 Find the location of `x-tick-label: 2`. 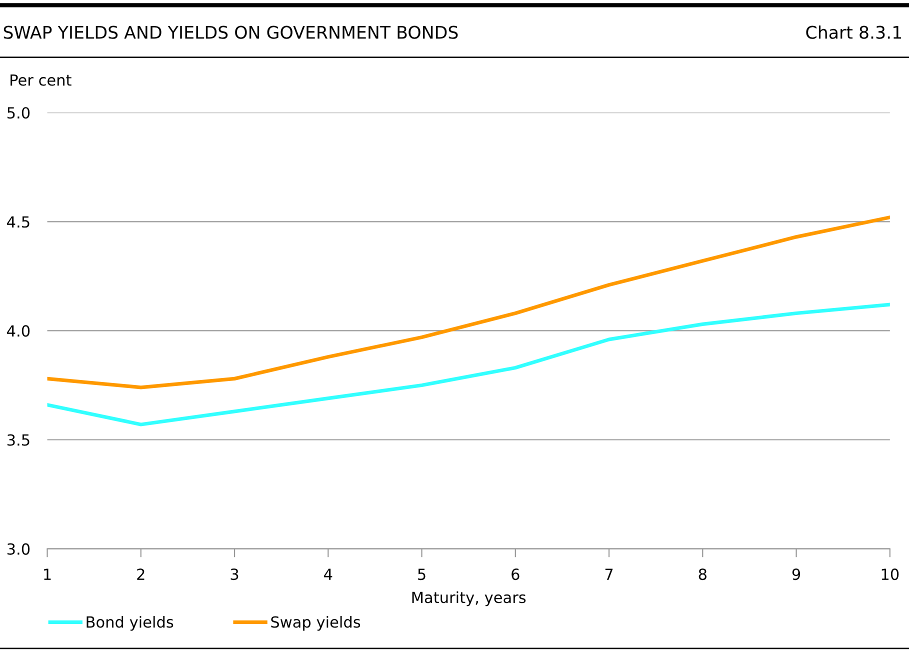

x-tick-label: 2 is located at coordinates (140, 574).